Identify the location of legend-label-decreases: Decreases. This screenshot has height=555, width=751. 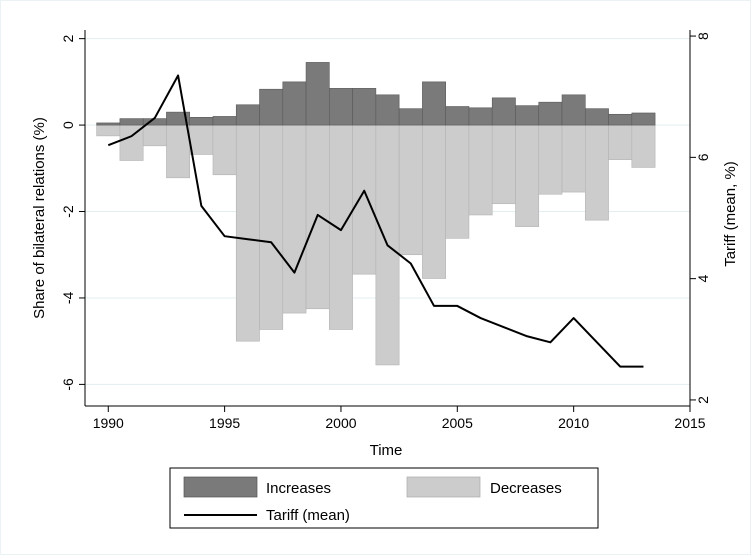
(526, 488).